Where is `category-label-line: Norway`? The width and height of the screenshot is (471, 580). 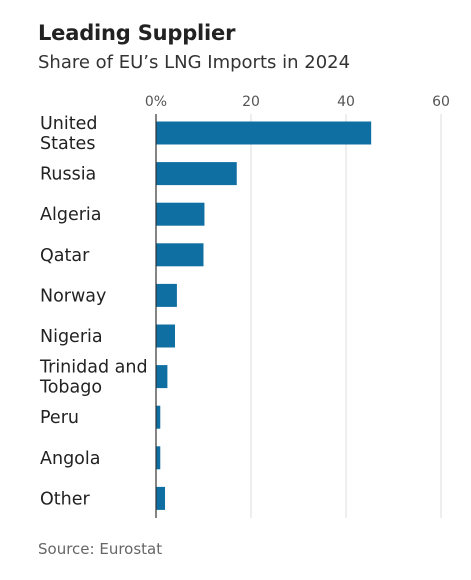 category-label-line: Norway is located at coordinates (73, 296).